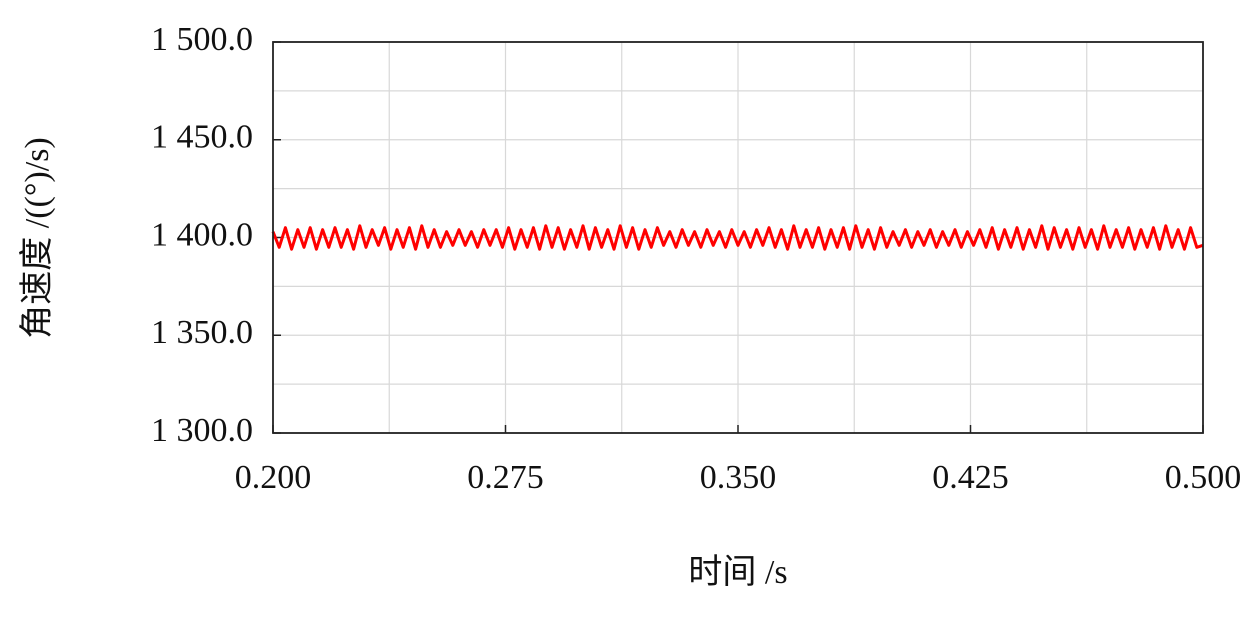 The height and width of the screenshot is (634, 1245). Describe the element at coordinates (202, 39) in the screenshot. I see `y-tick-label: 1 500.0` at that location.